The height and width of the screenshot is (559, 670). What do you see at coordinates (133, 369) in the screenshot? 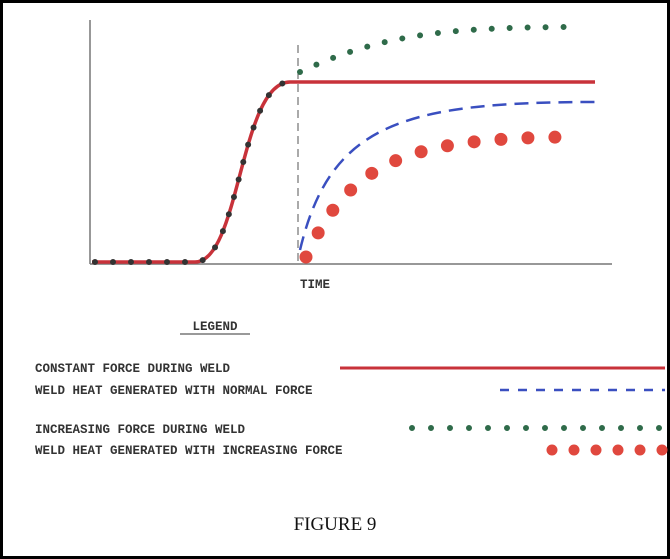
I see `legend-entry: CONSTANT FORCE DURING WELD` at bounding box center [133, 369].